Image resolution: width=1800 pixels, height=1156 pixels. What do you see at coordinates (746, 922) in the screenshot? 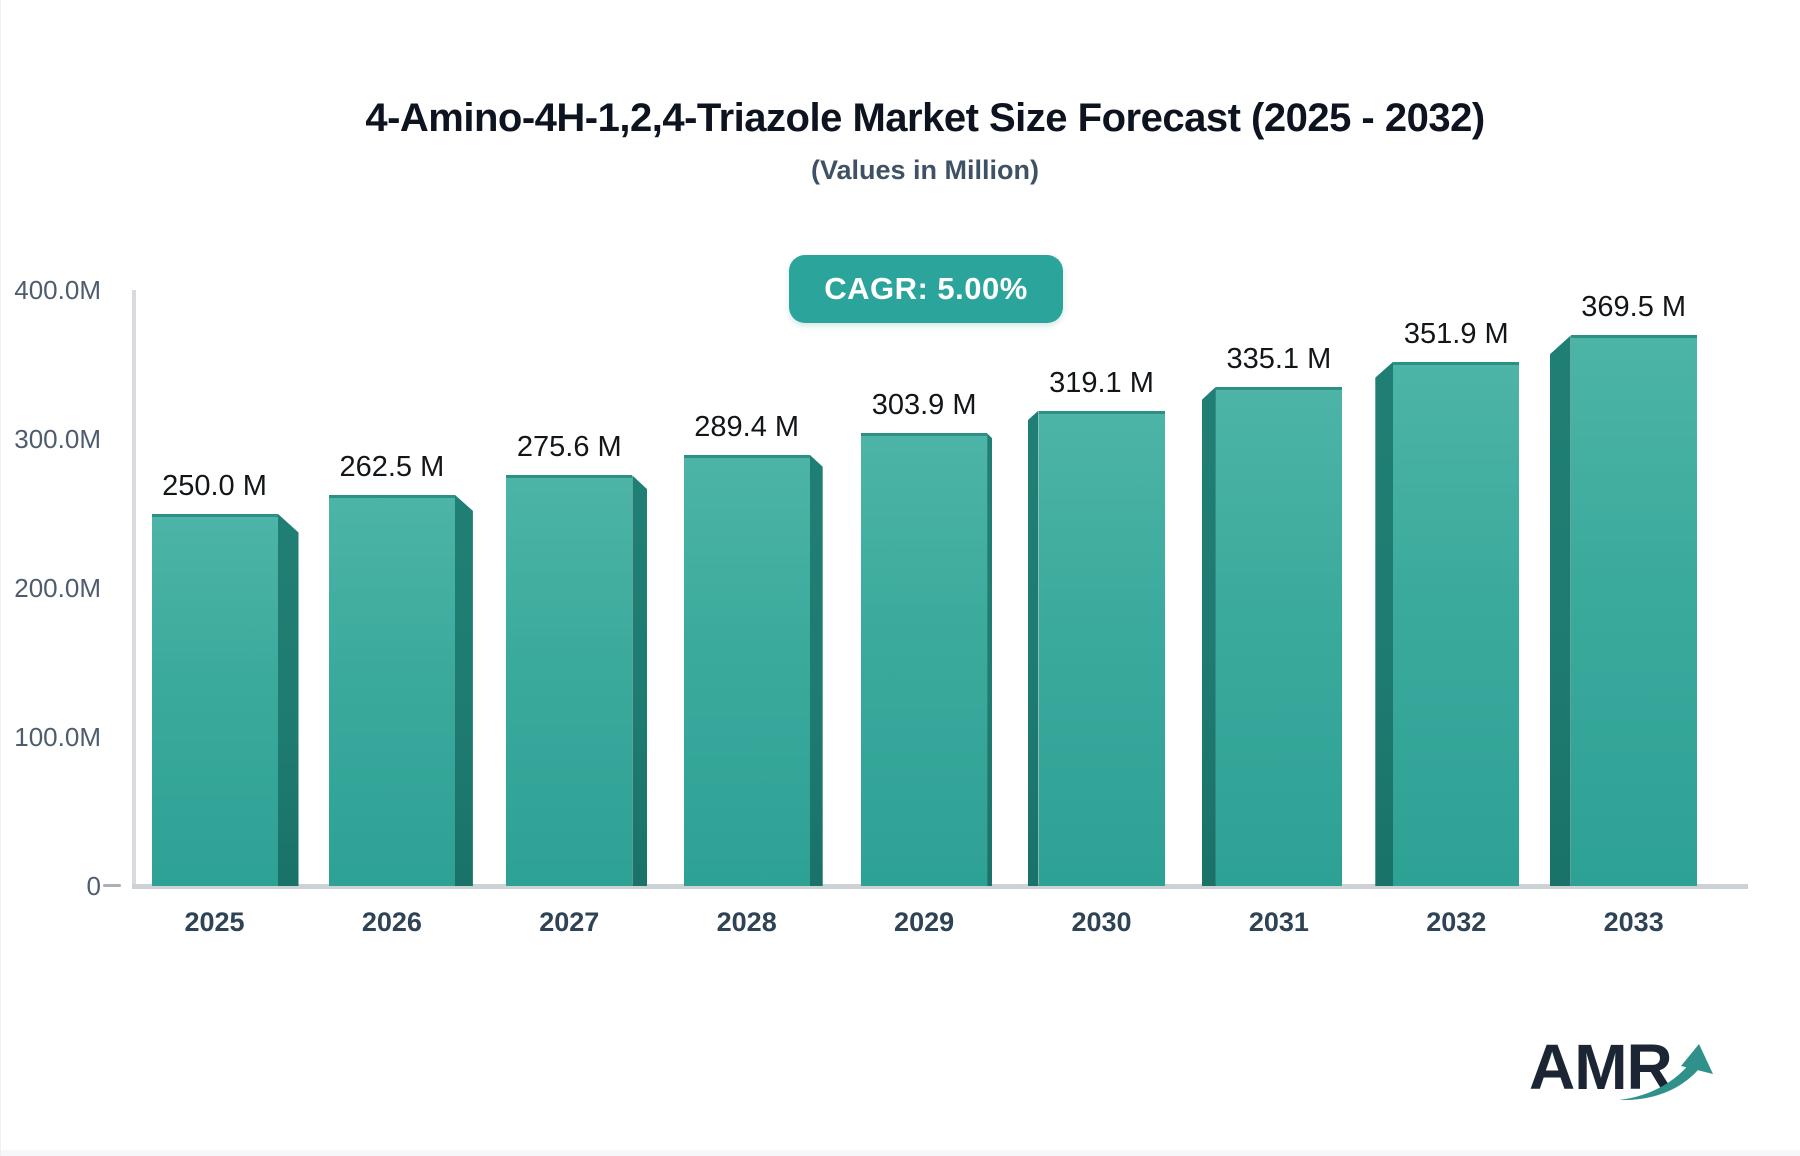
I see `x-axis-label-2028: 2028` at bounding box center [746, 922].